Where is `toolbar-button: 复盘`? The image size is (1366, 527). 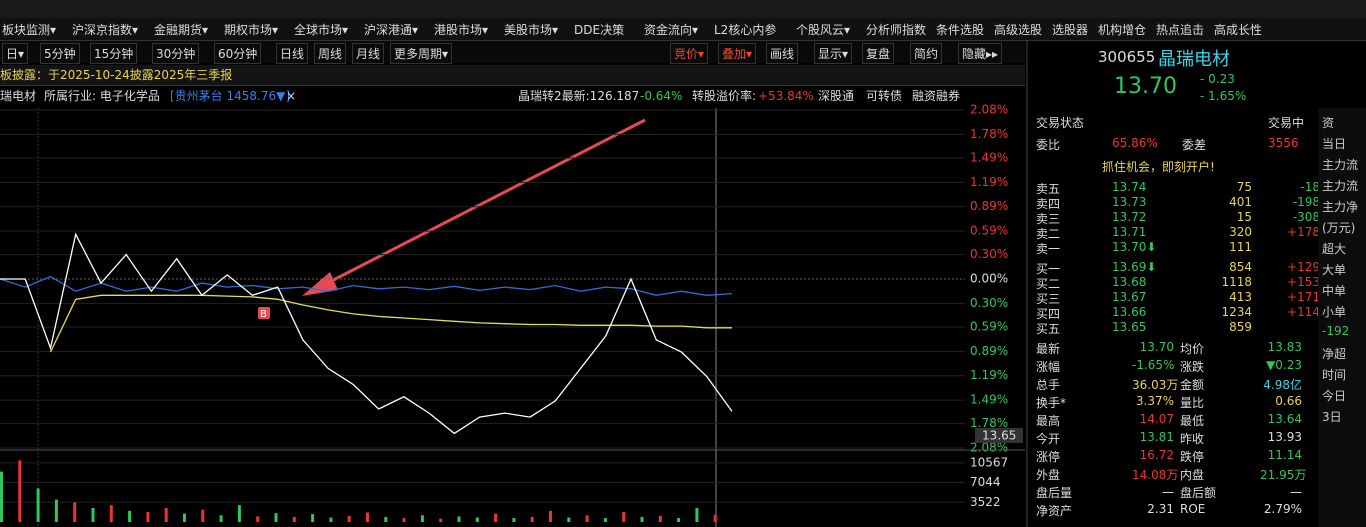
toolbar-button: 复盘 is located at coordinates (878, 53).